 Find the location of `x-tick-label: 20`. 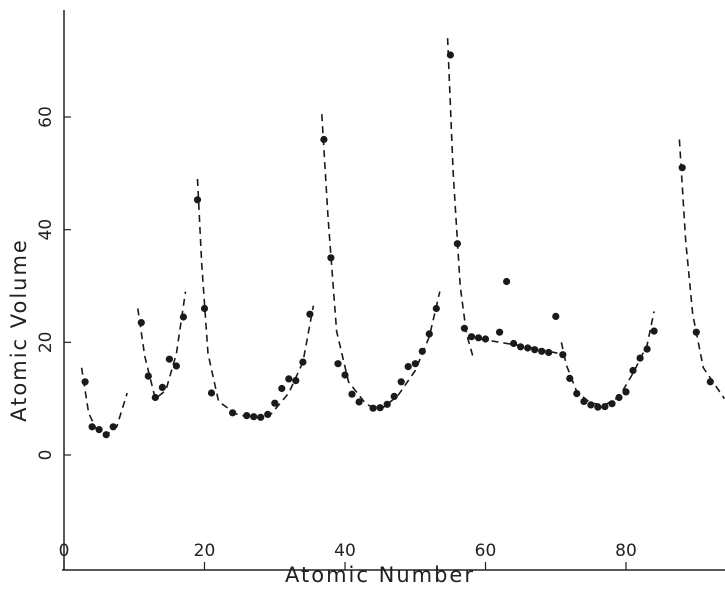

x-tick-label: 20 is located at coordinates (205, 551).